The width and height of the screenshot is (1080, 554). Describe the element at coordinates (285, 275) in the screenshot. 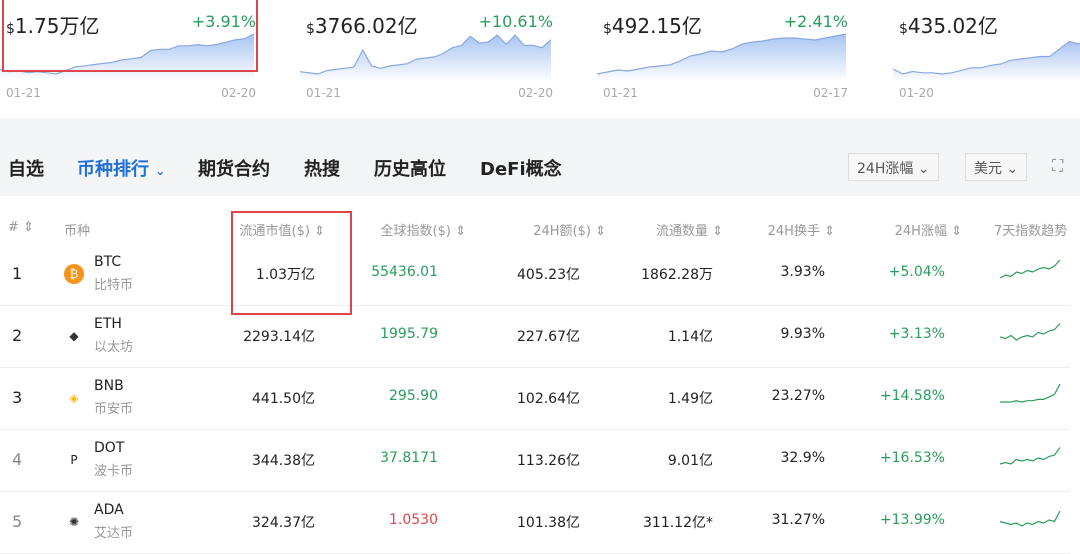

I see `market-cap: 1.03万亿` at that location.